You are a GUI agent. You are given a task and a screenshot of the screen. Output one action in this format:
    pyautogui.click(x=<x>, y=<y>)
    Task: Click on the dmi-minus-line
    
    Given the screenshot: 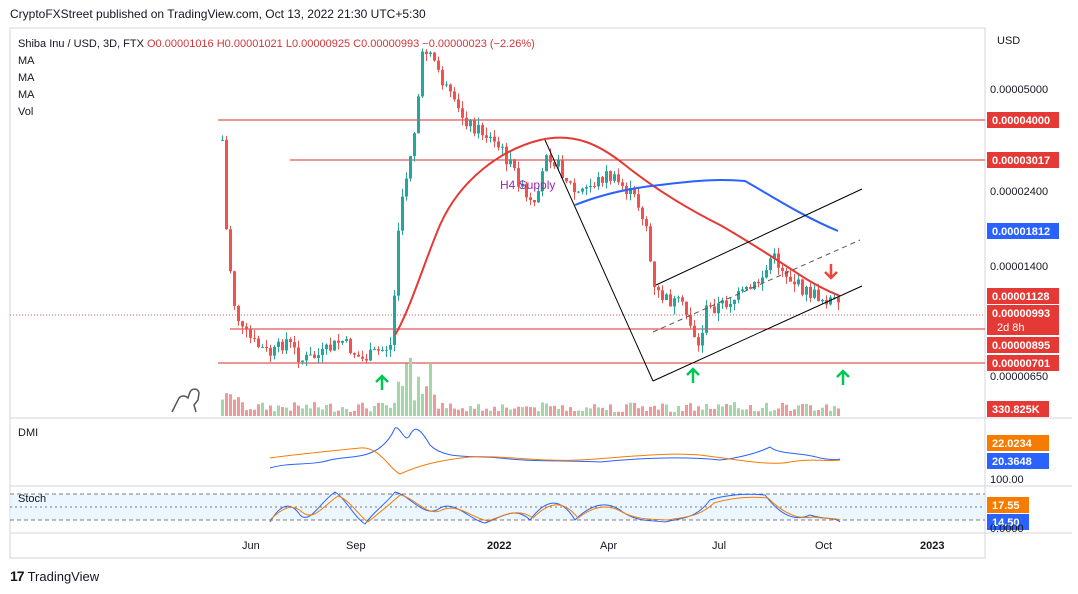 What is the action you would take?
    pyautogui.click(x=555, y=461)
    